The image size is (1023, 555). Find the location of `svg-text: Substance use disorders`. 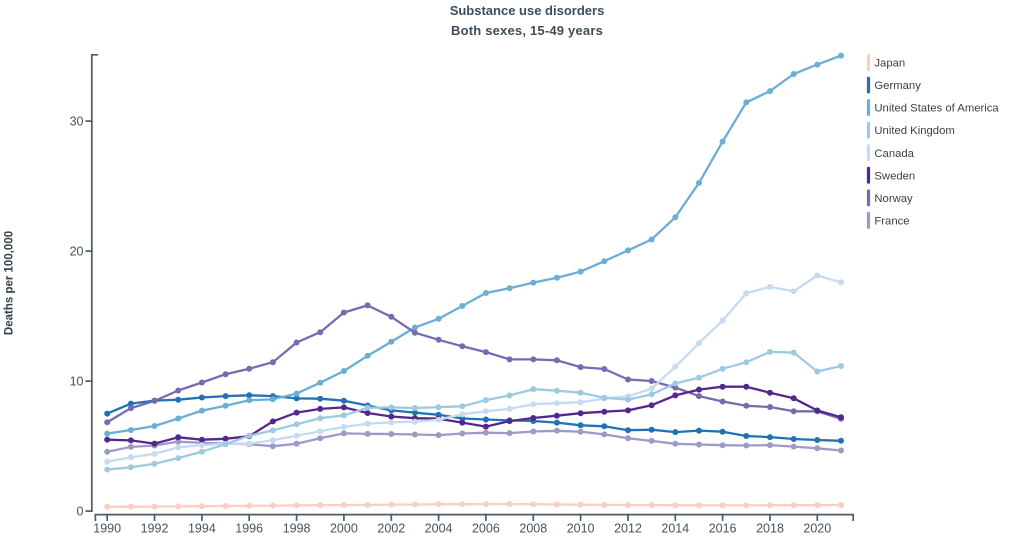

svg-text: Substance use disorders is located at coordinates (527, 10).